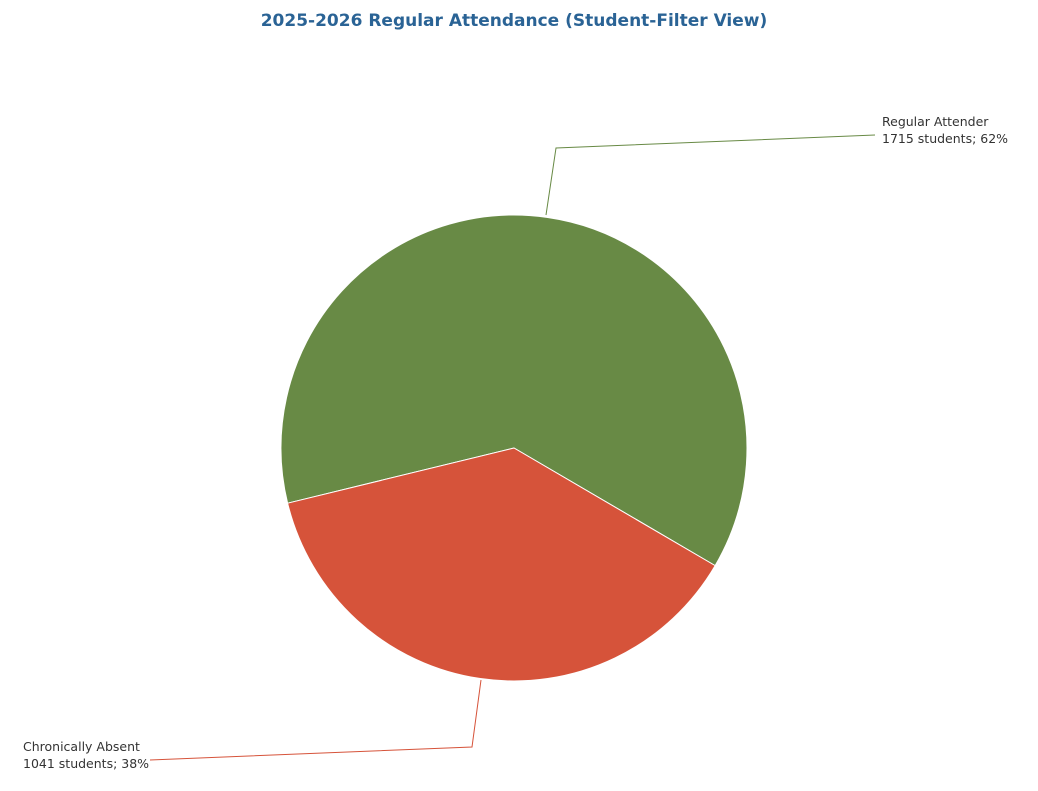 The image size is (1038, 791). What do you see at coordinates (81, 746) in the screenshot?
I see `slice-label: Chronically Absent` at bounding box center [81, 746].